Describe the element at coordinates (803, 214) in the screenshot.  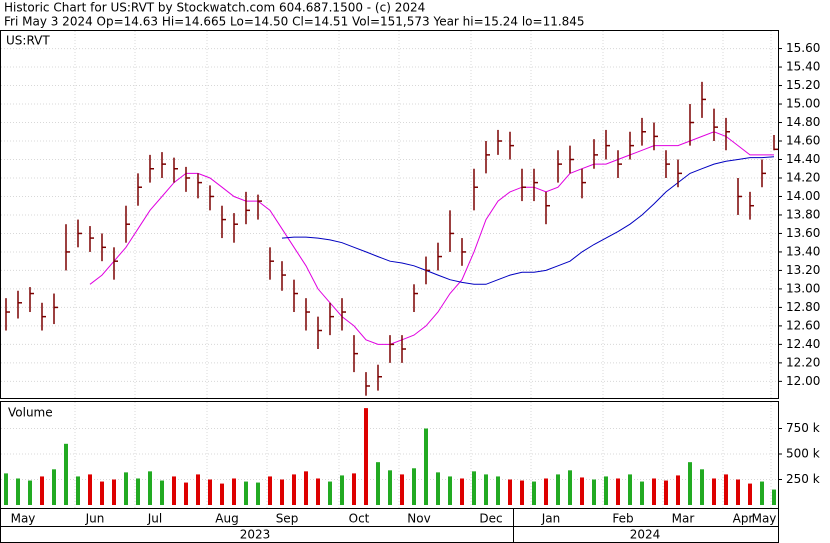
I see `y-tick-label: 13.80` at that location.